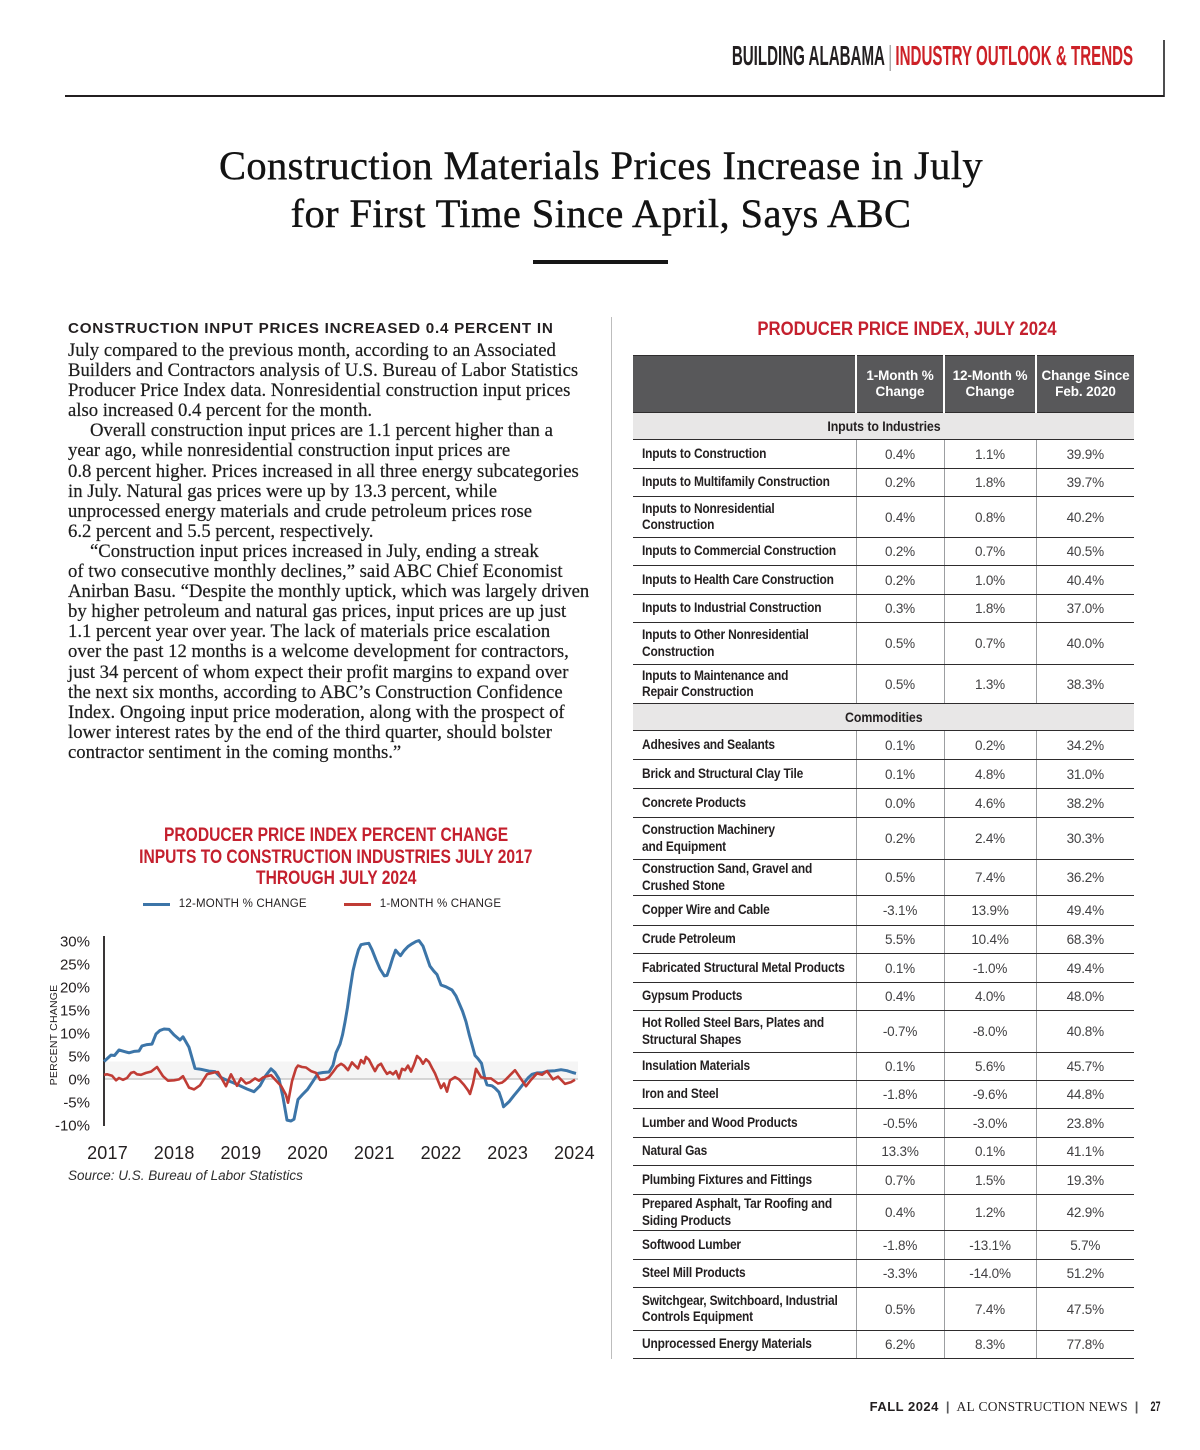 The height and width of the screenshot is (1450, 1200). What do you see at coordinates (75, 988) in the screenshot?
I see `svg-text: 20%` at bounding box center [75, 988].